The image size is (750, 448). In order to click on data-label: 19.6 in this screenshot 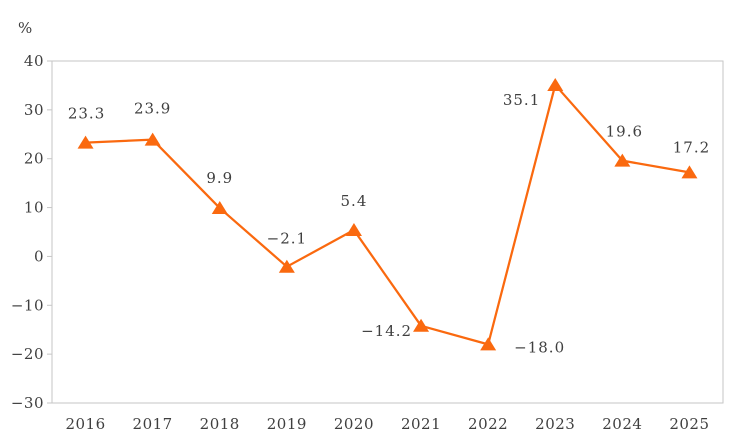, I will do `click(624, 132)`.